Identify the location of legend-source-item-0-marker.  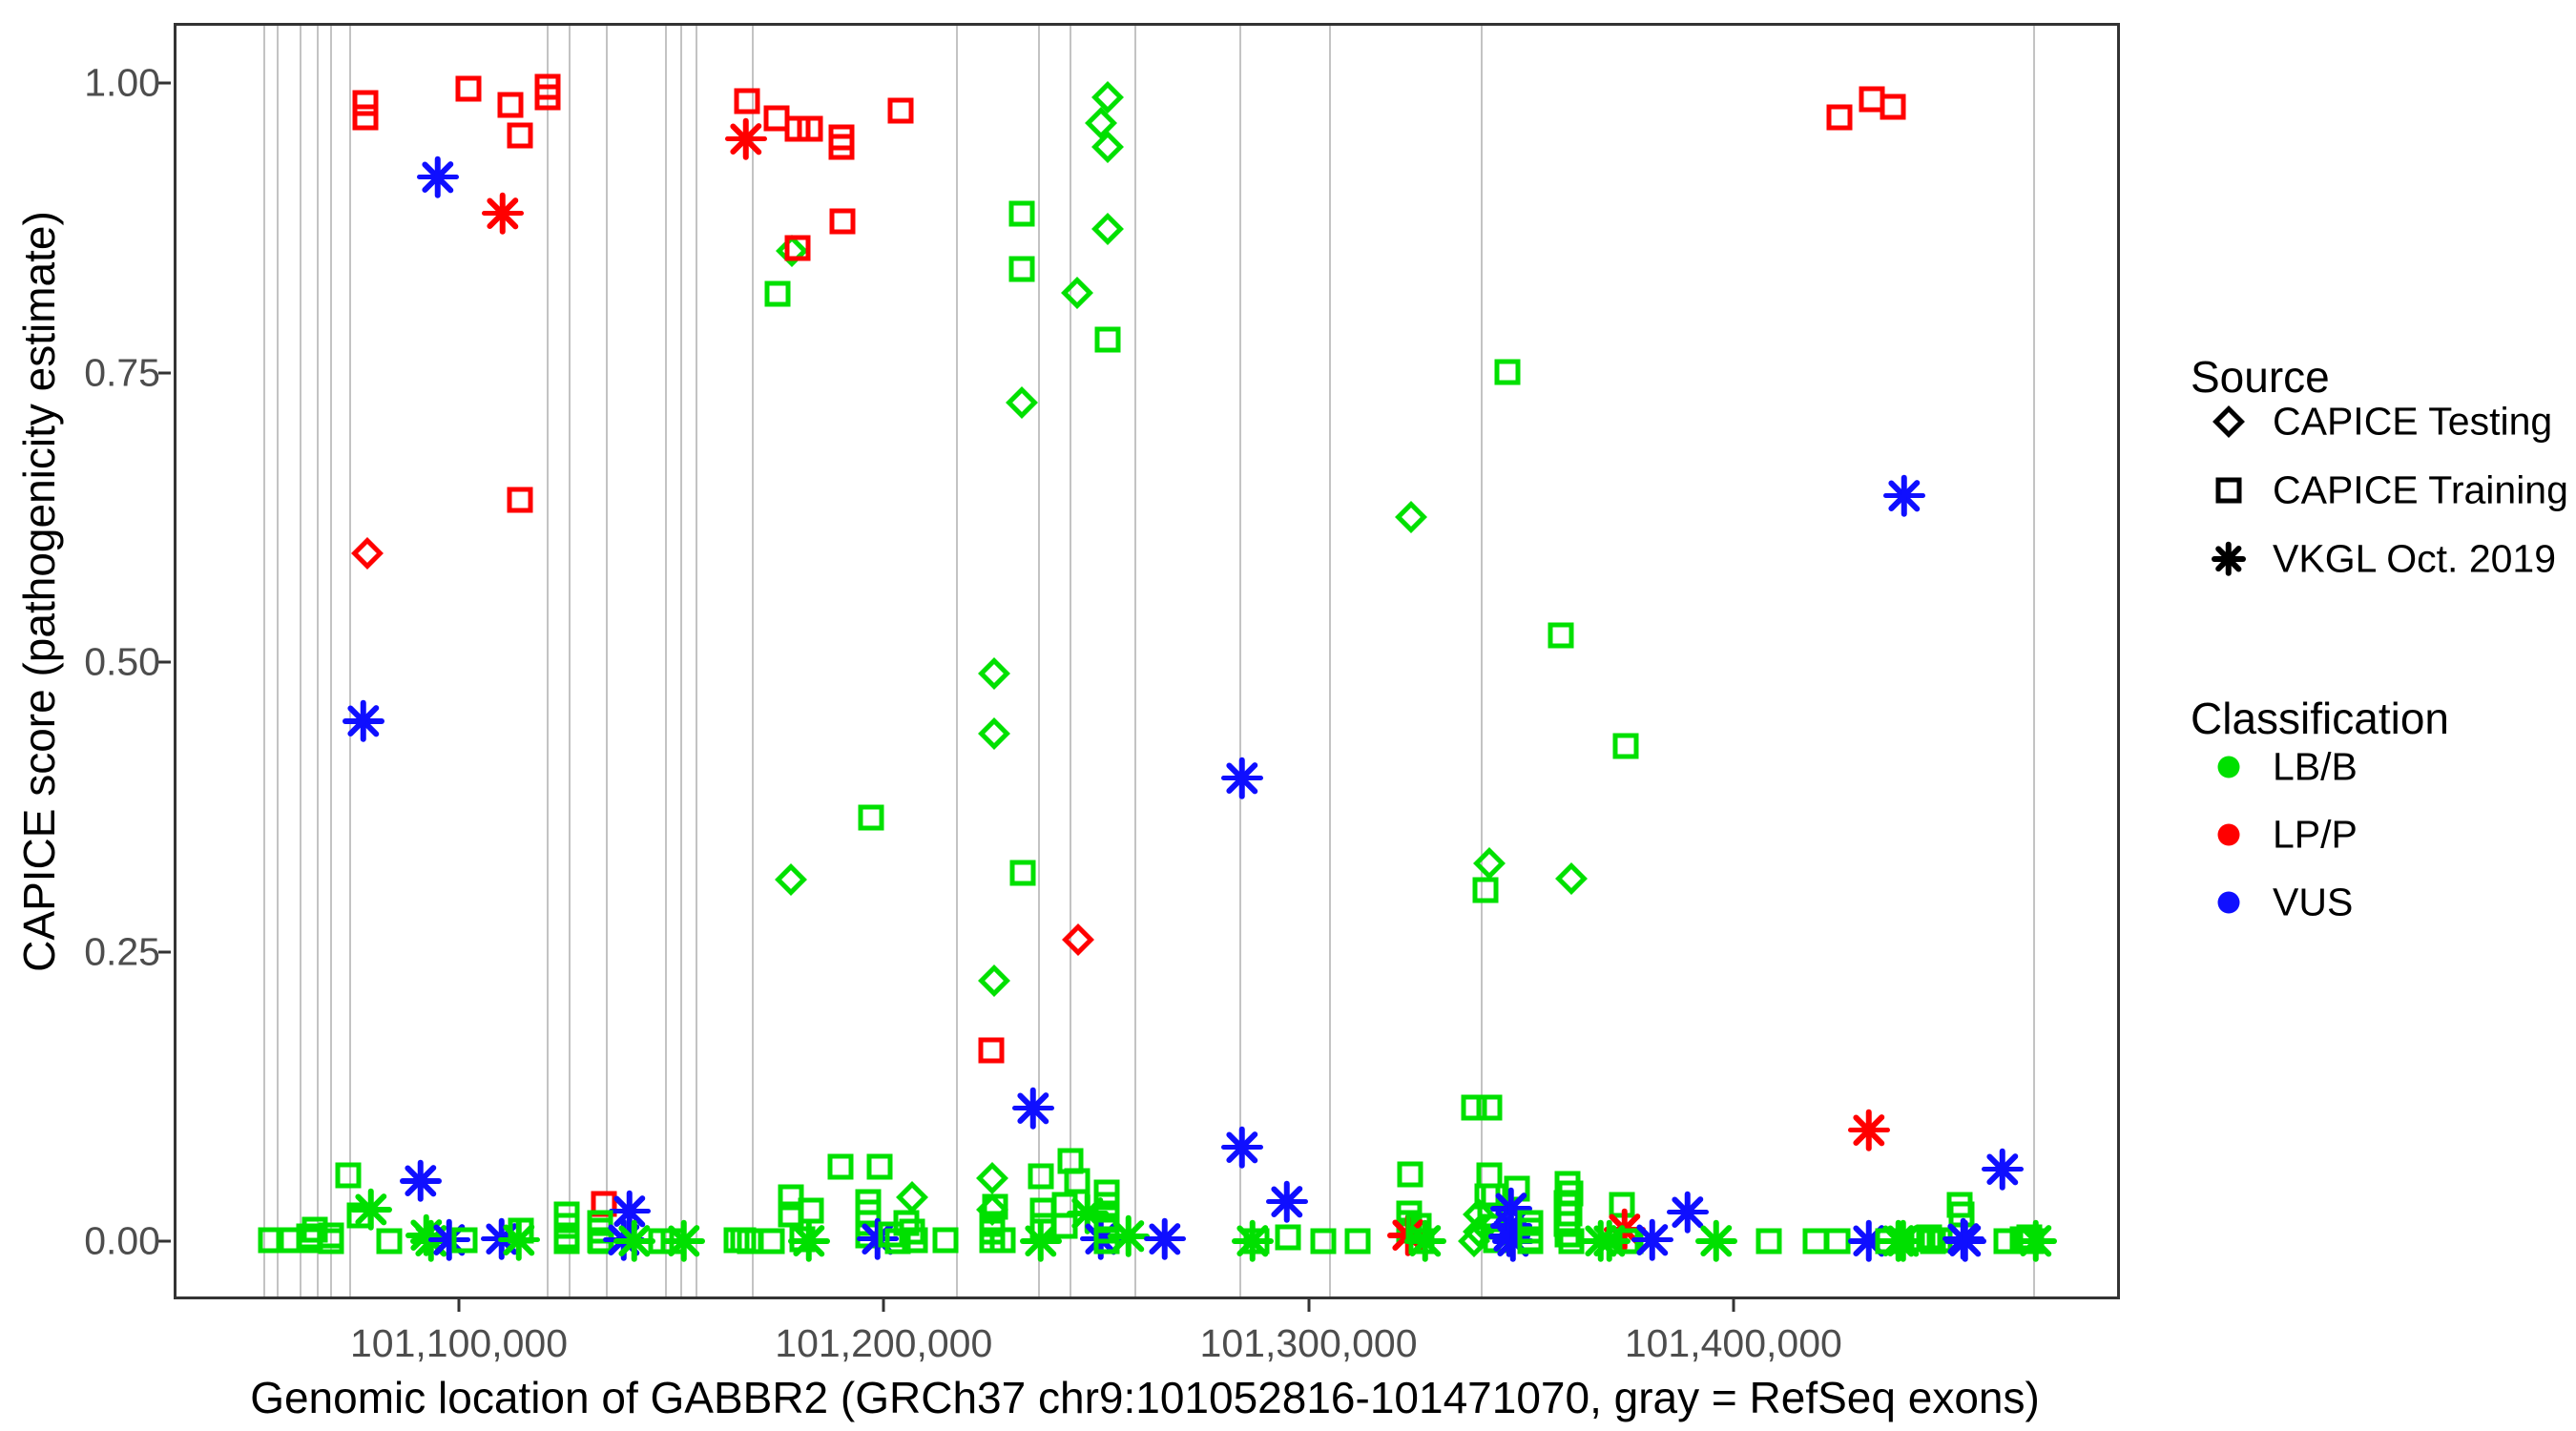
(2228, 421).